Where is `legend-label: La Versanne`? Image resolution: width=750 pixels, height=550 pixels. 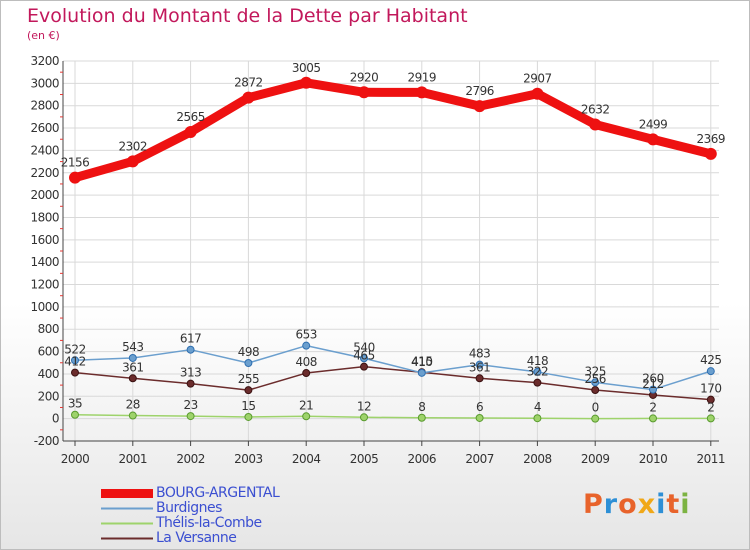
legend-label: La Versanne is located at coordinates (196, 538).